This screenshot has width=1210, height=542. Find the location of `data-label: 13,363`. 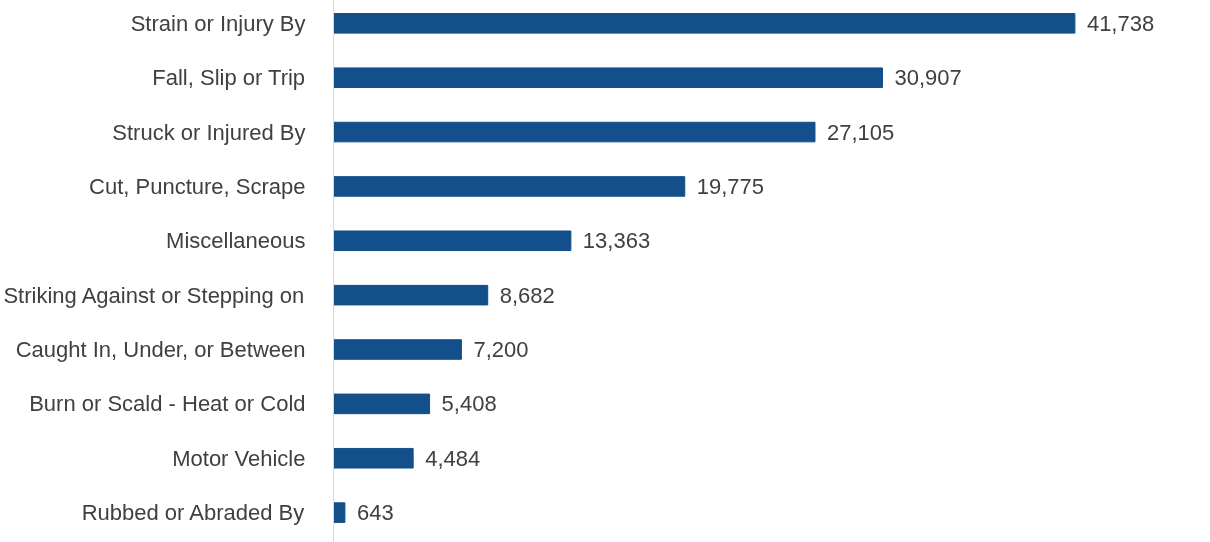

data-label: 13,363 is located at coordinates (616, 241).